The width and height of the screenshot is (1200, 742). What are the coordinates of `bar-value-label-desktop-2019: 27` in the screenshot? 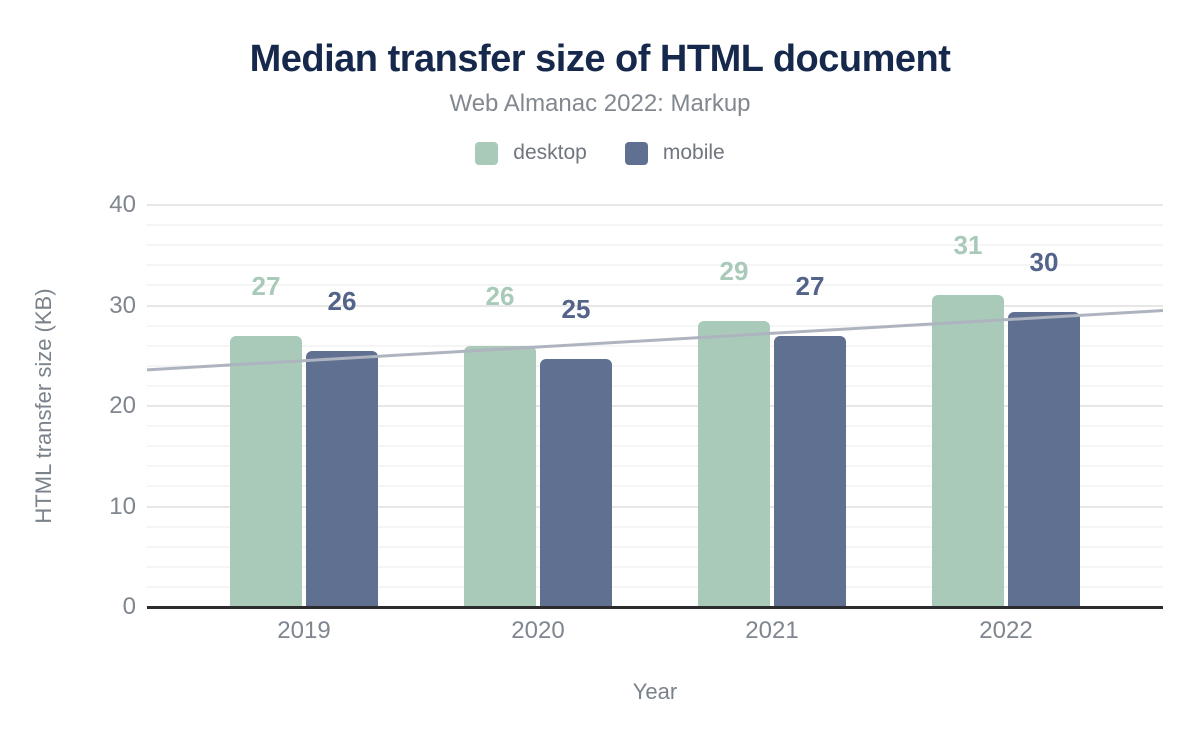 It's located at (266, 285).